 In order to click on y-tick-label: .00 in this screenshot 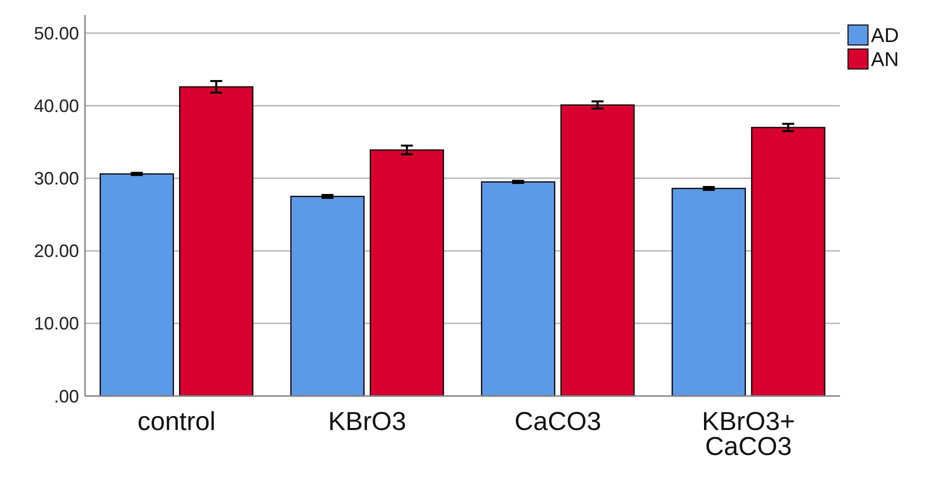, I will do `click(66, 396)`.